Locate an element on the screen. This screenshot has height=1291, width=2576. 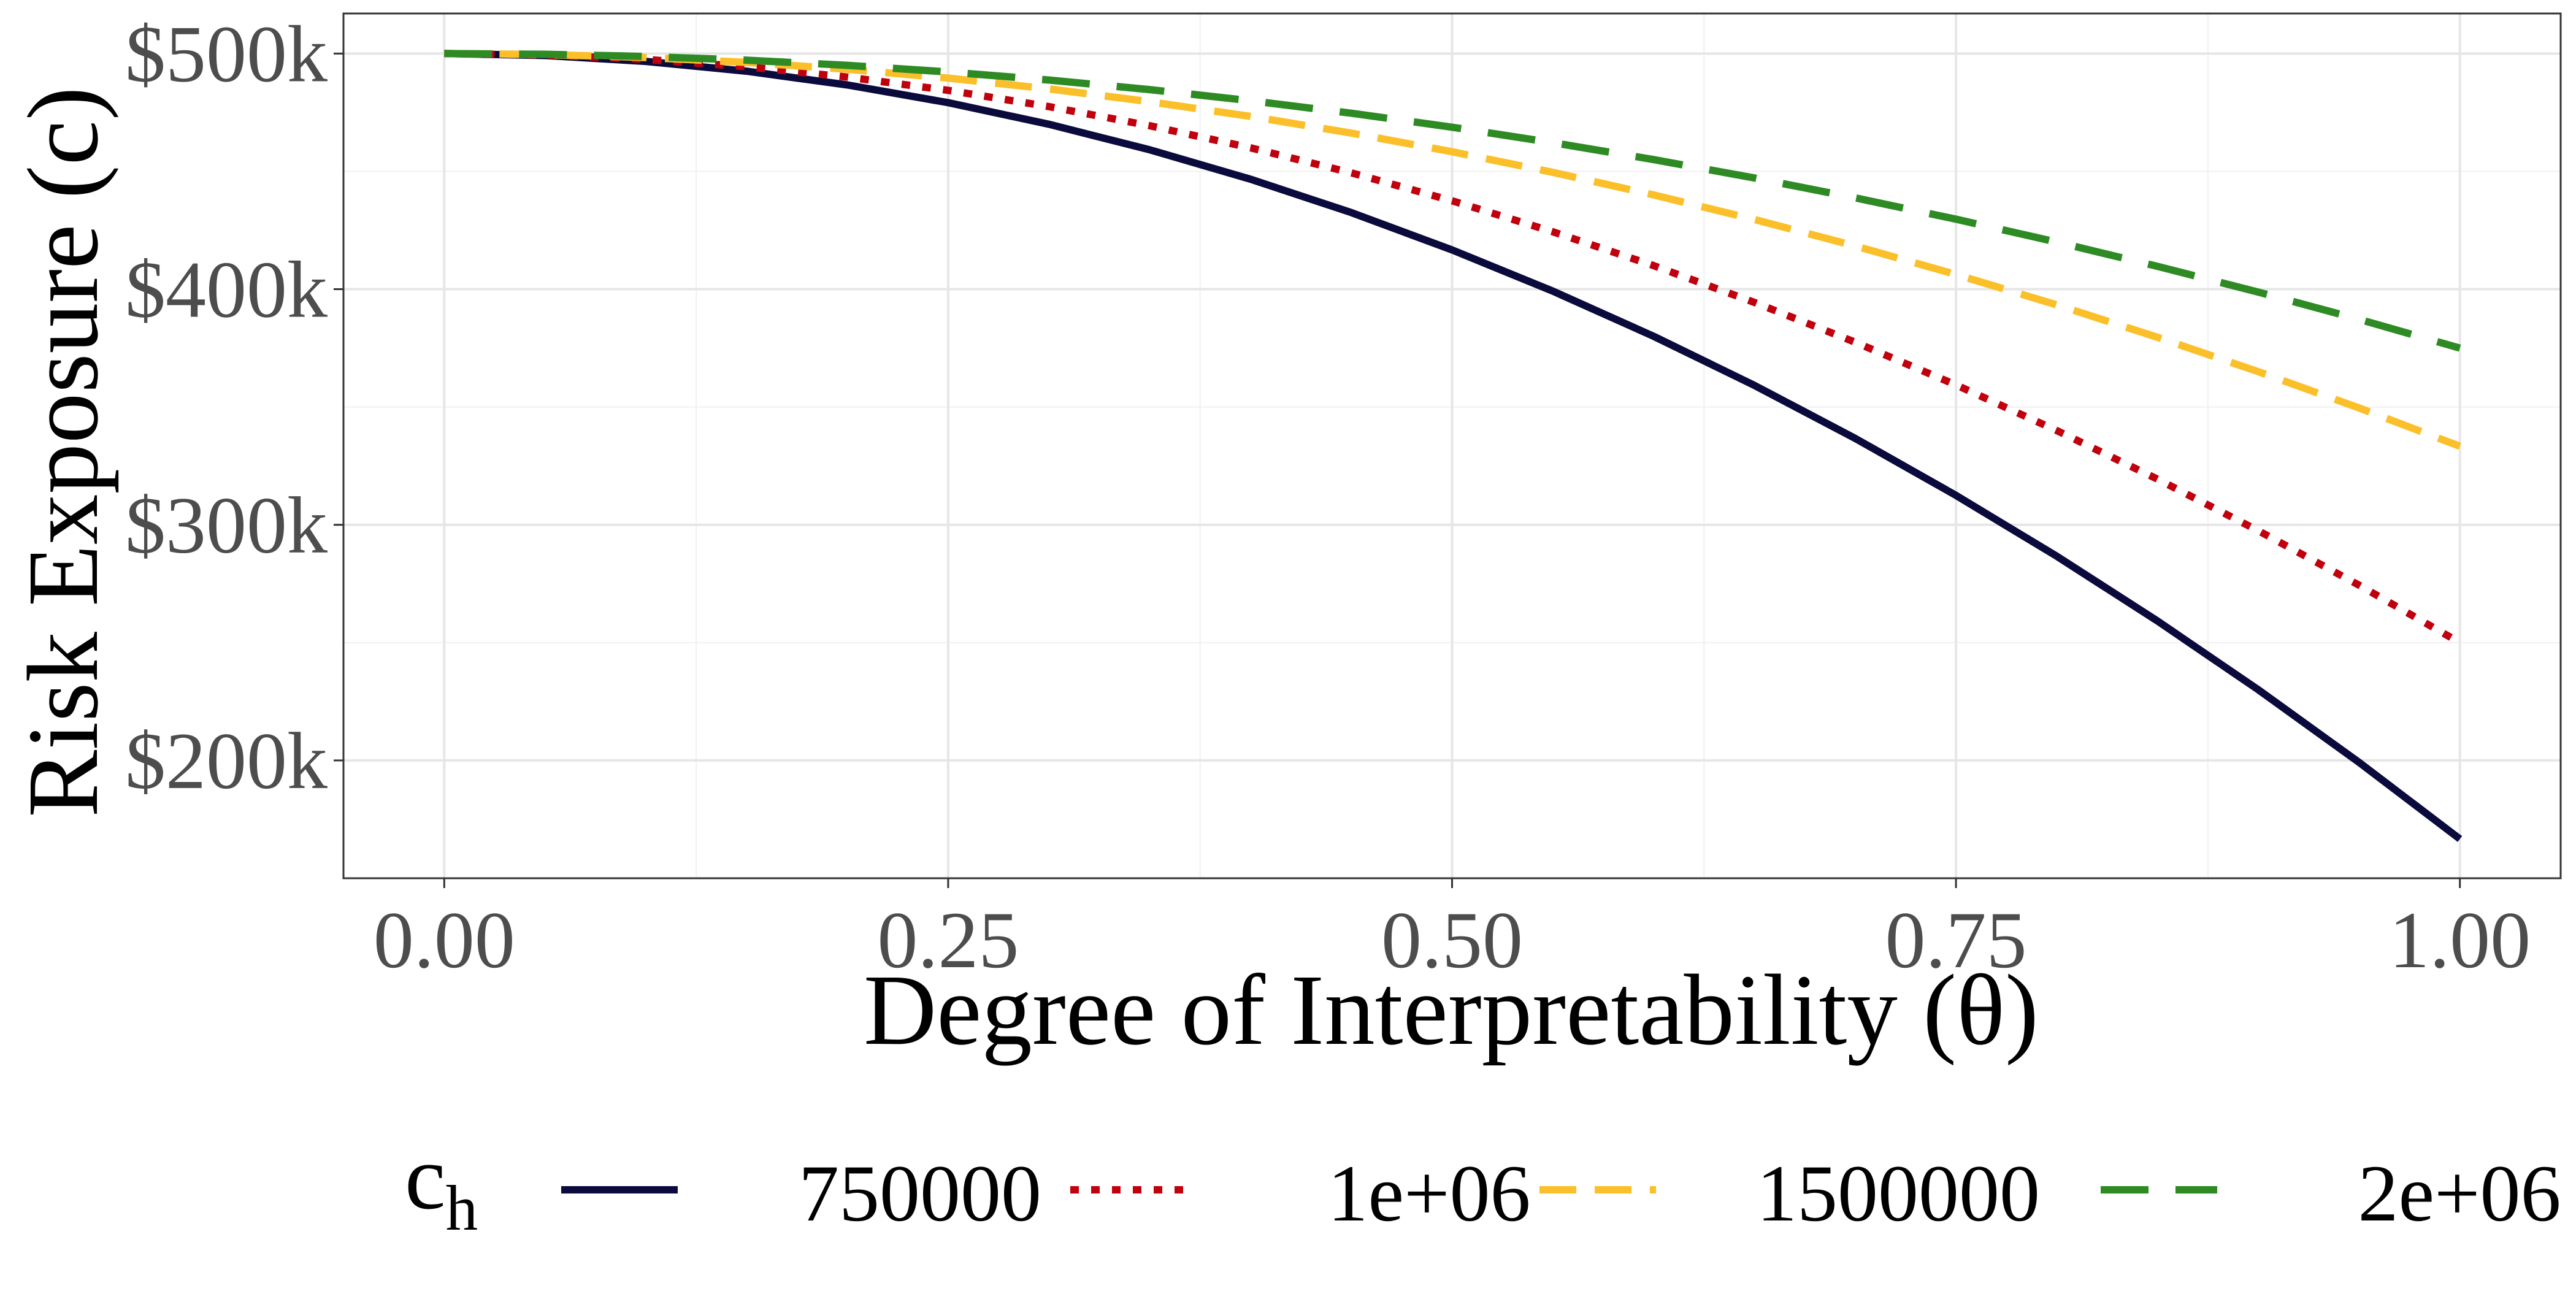
legend-items: 750000 1e+06 1500000 2e+06 is located at coordinates (1561, 1193).